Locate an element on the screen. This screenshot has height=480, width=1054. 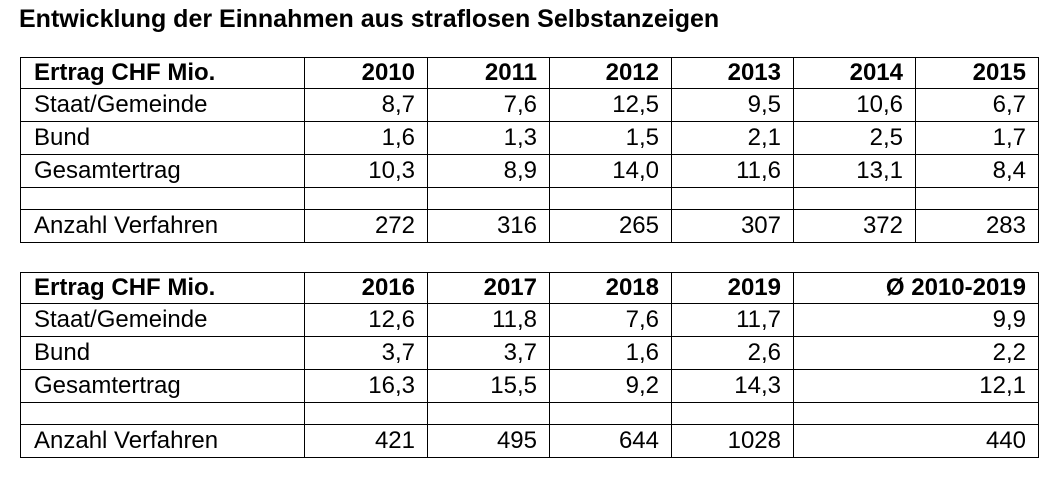
header-cell: 2013 is located at coordinates (732, 73).